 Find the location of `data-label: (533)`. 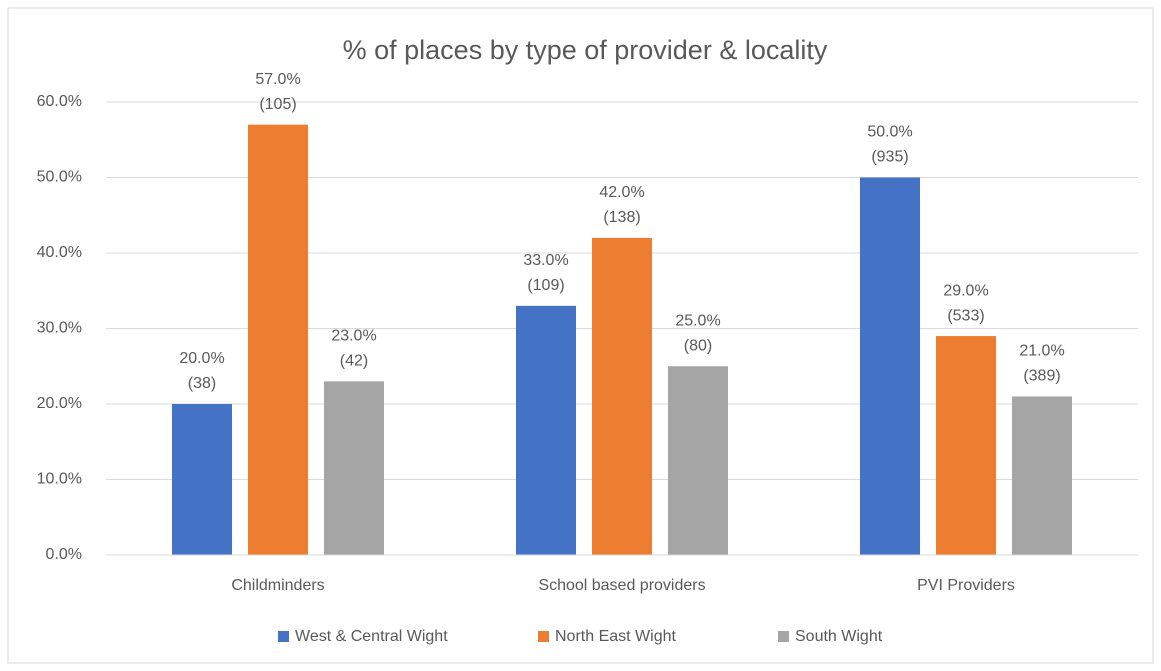

data-label: (533) is located at coordinates (965, 315).